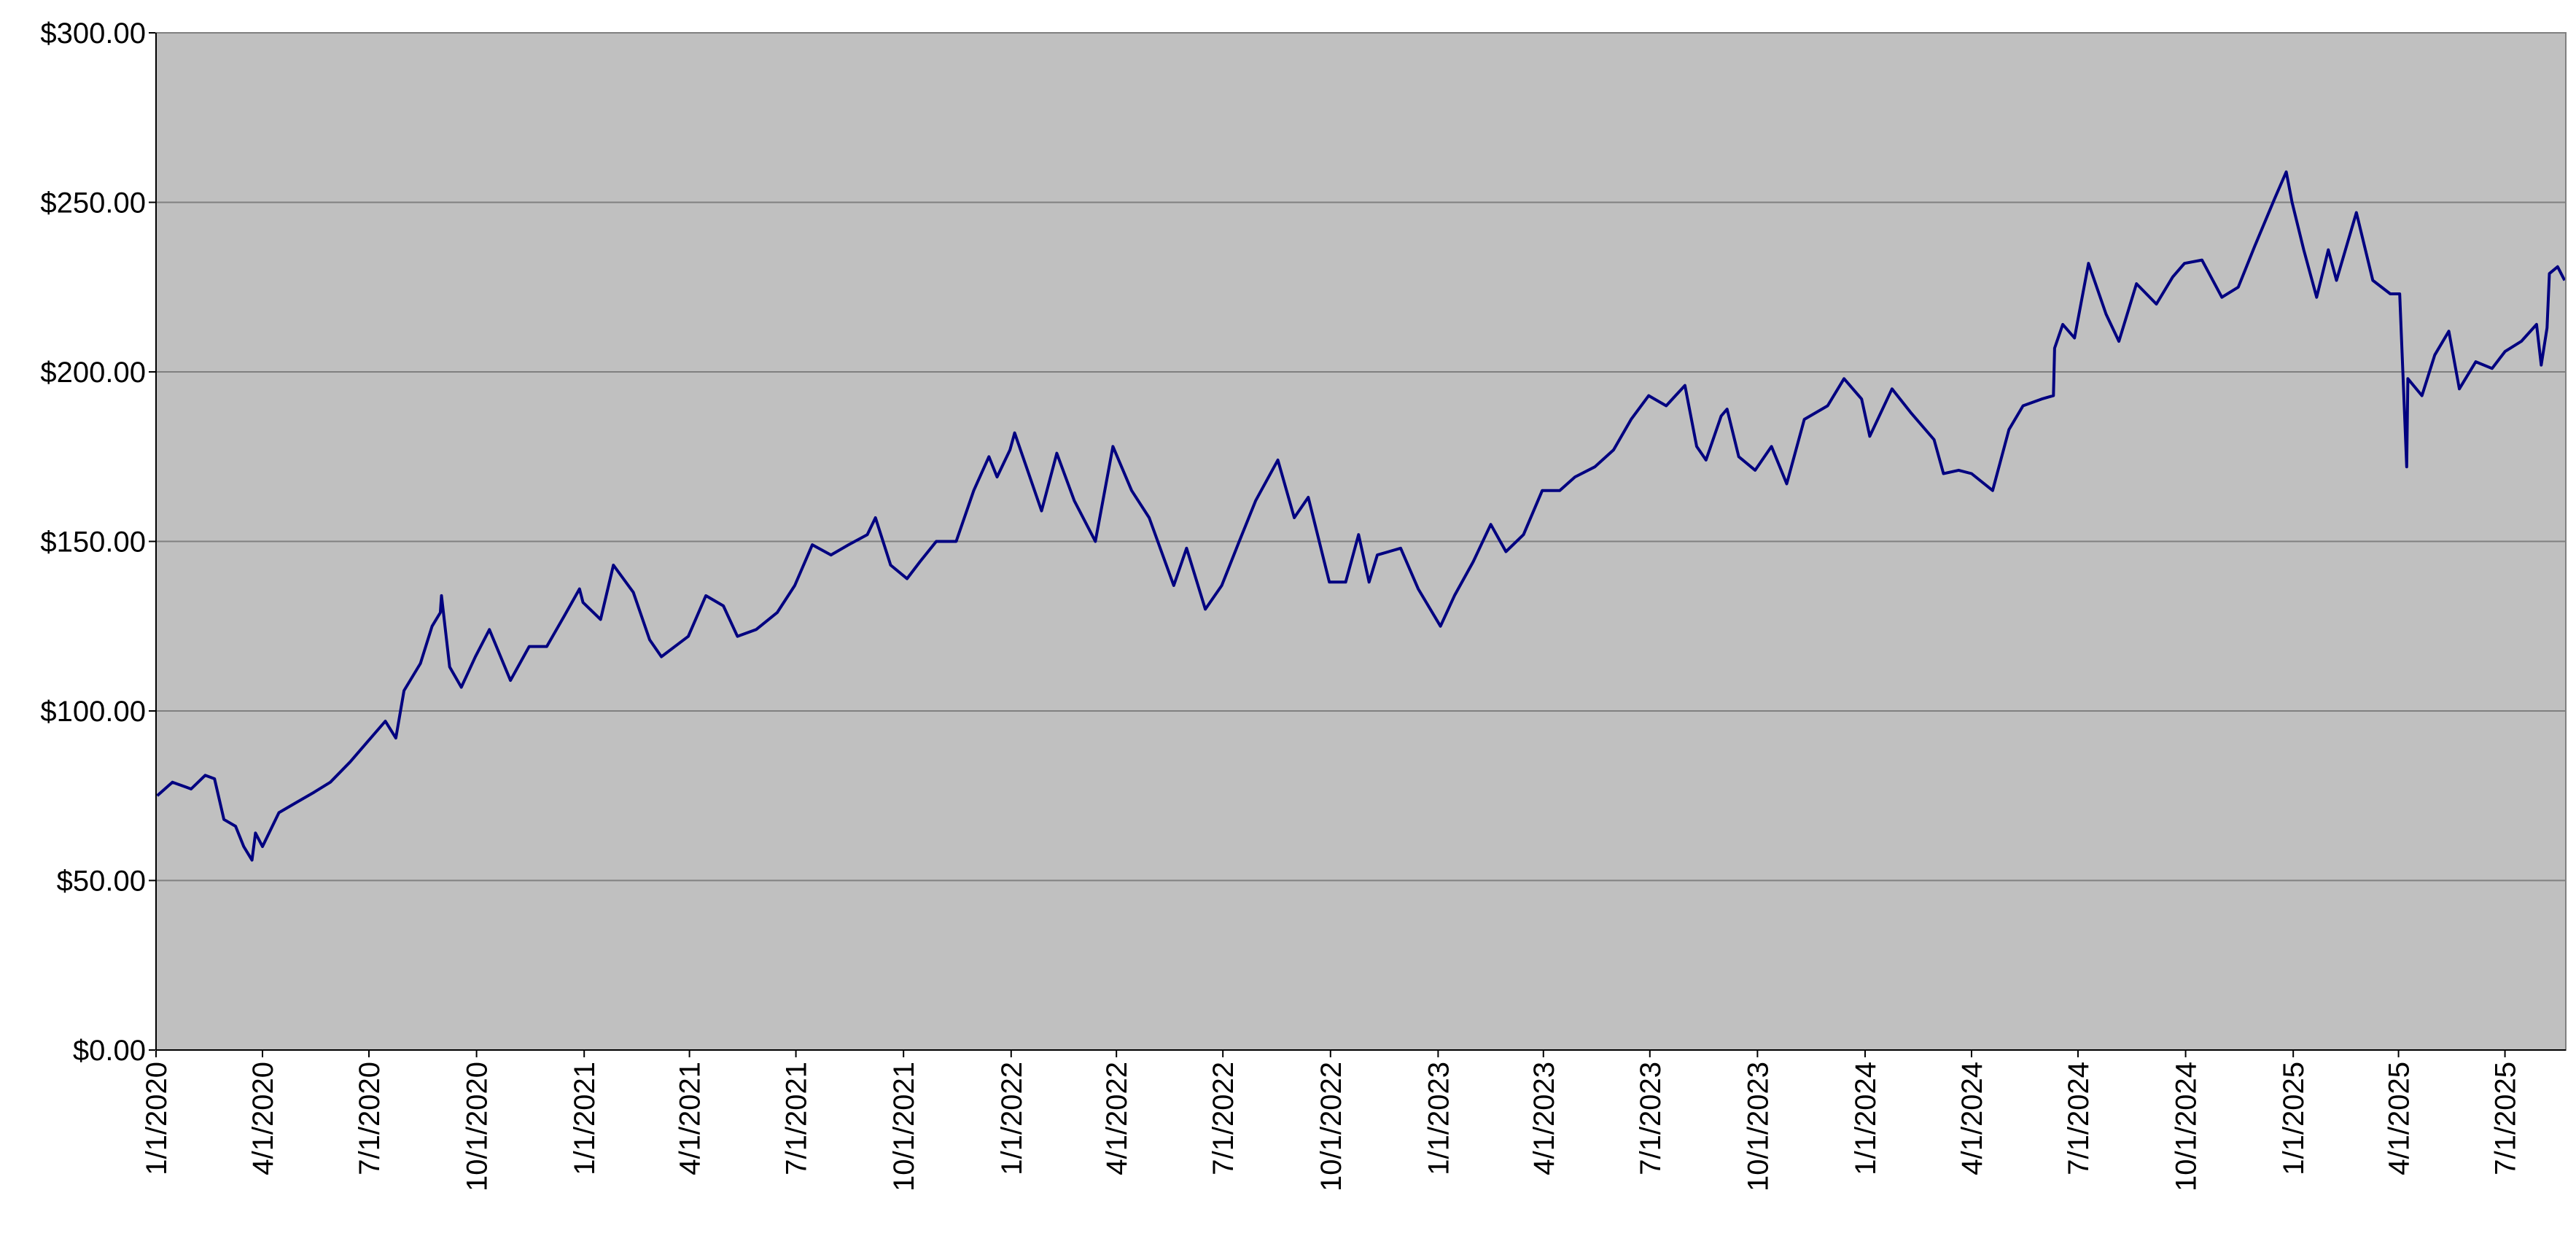 The height and width of the screenshot is (1252, 2576). Describe the element at coordinates (1758, 1126) in the screenshot. I see `x-tick-label: 10/1/2023` at that location.